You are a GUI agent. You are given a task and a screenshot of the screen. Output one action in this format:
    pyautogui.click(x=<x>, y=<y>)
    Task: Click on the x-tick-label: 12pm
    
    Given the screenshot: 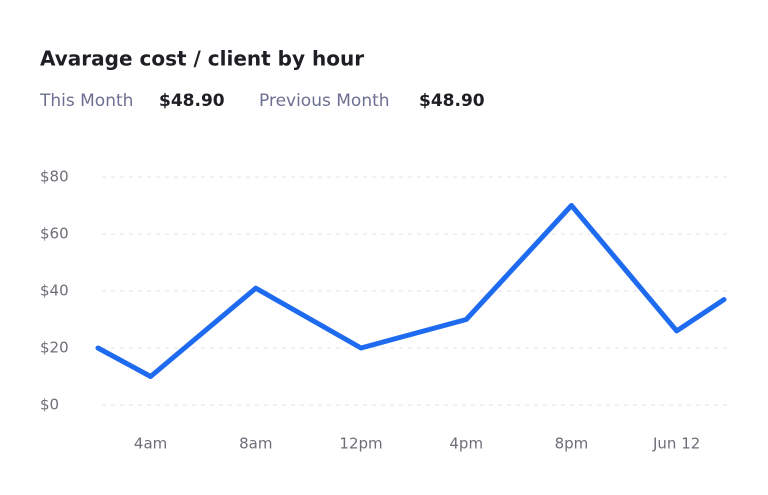 What is the action you would take?
    pyautogui.click(x=360, y=444)
    